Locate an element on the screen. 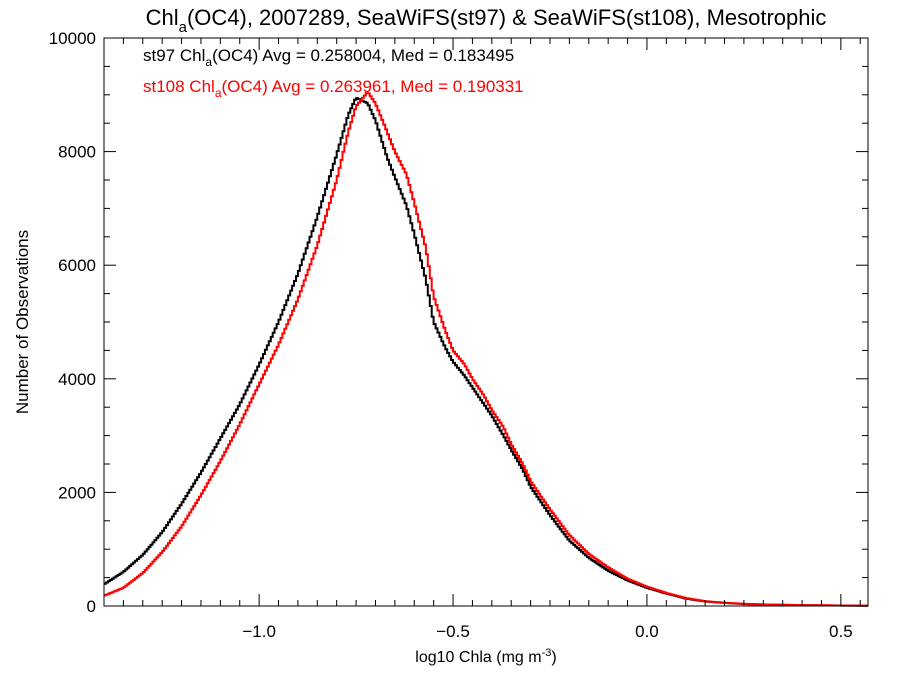 The width and height of the screenshot is (900, 680). series-label-st97-subscript: a is located at coordinates (208, 62).